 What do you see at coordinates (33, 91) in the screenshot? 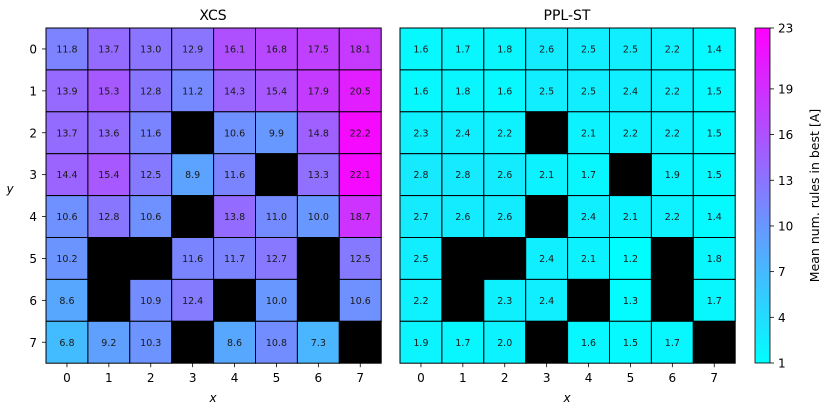
I see `y-tick-label: 1` at bounding box center [33, 91].